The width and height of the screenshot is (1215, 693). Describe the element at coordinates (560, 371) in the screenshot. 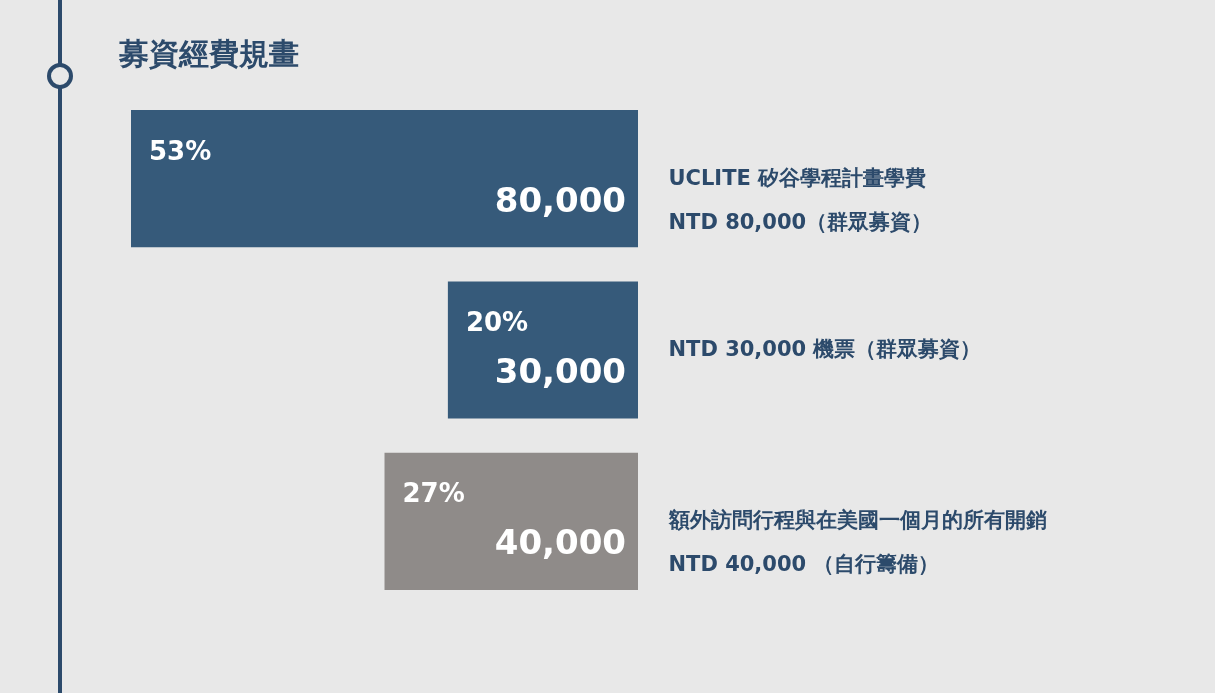

I see `data-label: 30,000` at that location.